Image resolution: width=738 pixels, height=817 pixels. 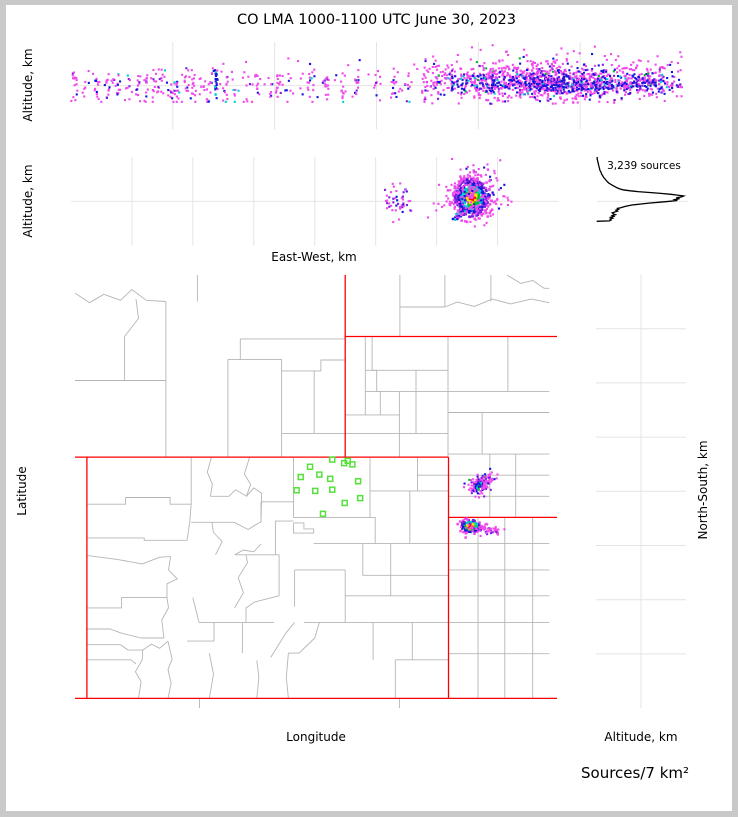 I want to click on altitude-histogram-line, so click(x=641, y=189).